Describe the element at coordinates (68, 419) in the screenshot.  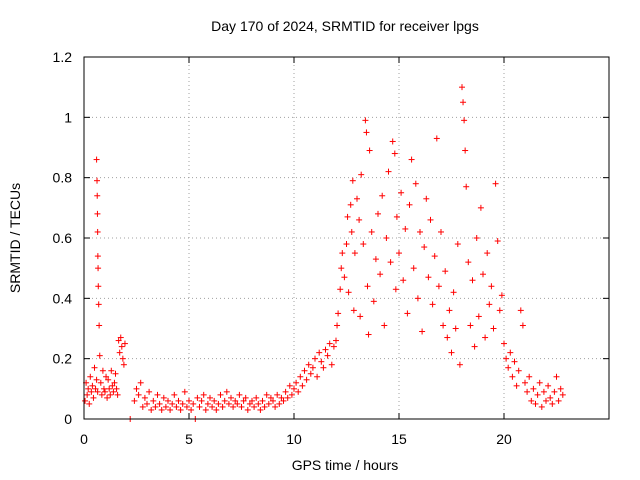
I see `y-tick-label-0: 0` at that location.